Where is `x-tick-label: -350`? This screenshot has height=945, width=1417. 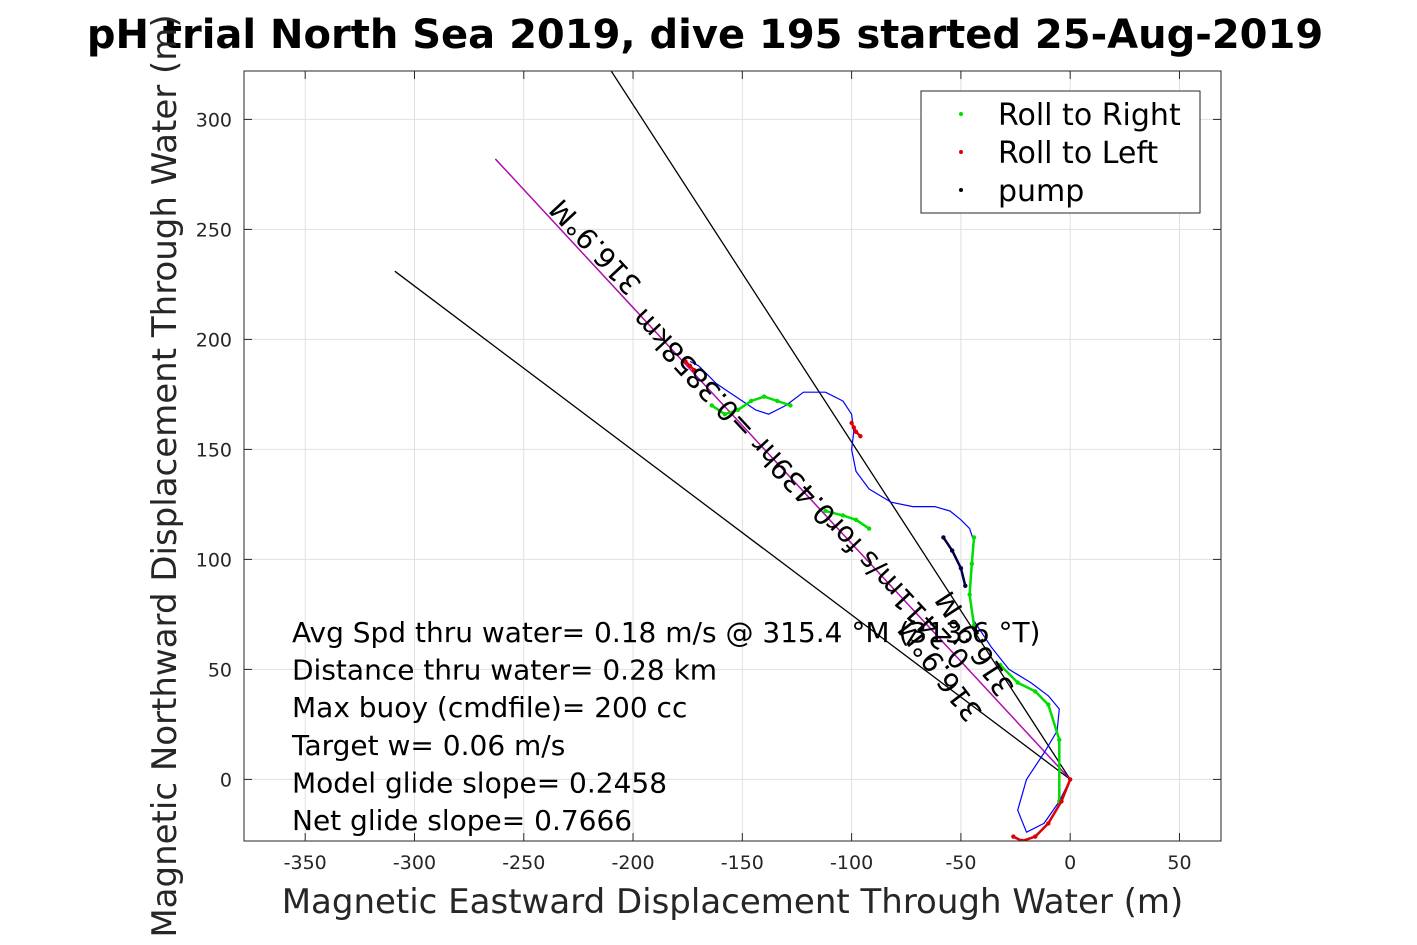
x-tick-label: -350 is located at coordinates (305, 863).